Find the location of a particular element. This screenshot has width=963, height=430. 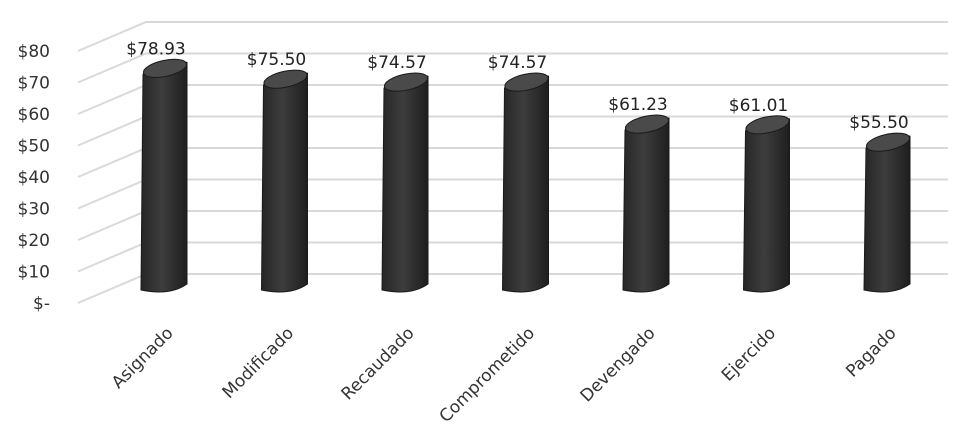

y-tick-label: $- is located at coordinates (41, 304).